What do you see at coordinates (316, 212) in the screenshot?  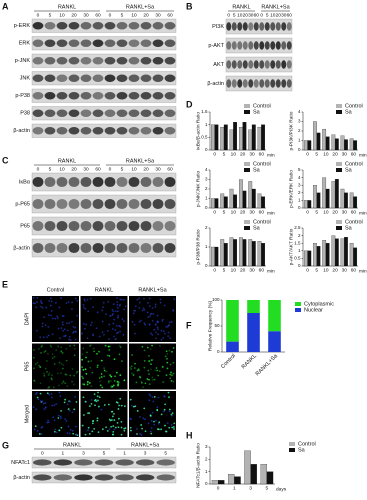 I see `x-tick-label: 5` at bounding box center [316, 212].